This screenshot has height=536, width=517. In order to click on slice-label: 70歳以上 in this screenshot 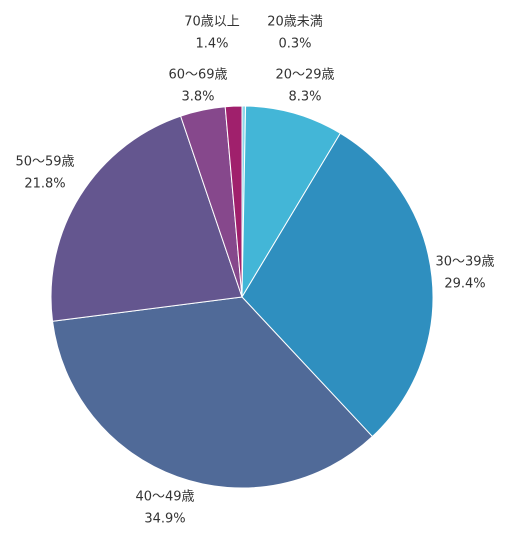, I will do `click(212, 22)`.